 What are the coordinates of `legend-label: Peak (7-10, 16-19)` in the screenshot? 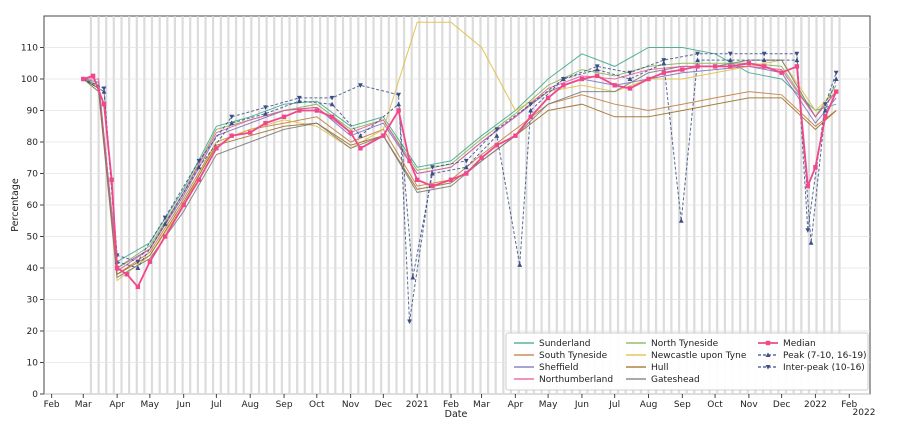 It's located at (825, 356).